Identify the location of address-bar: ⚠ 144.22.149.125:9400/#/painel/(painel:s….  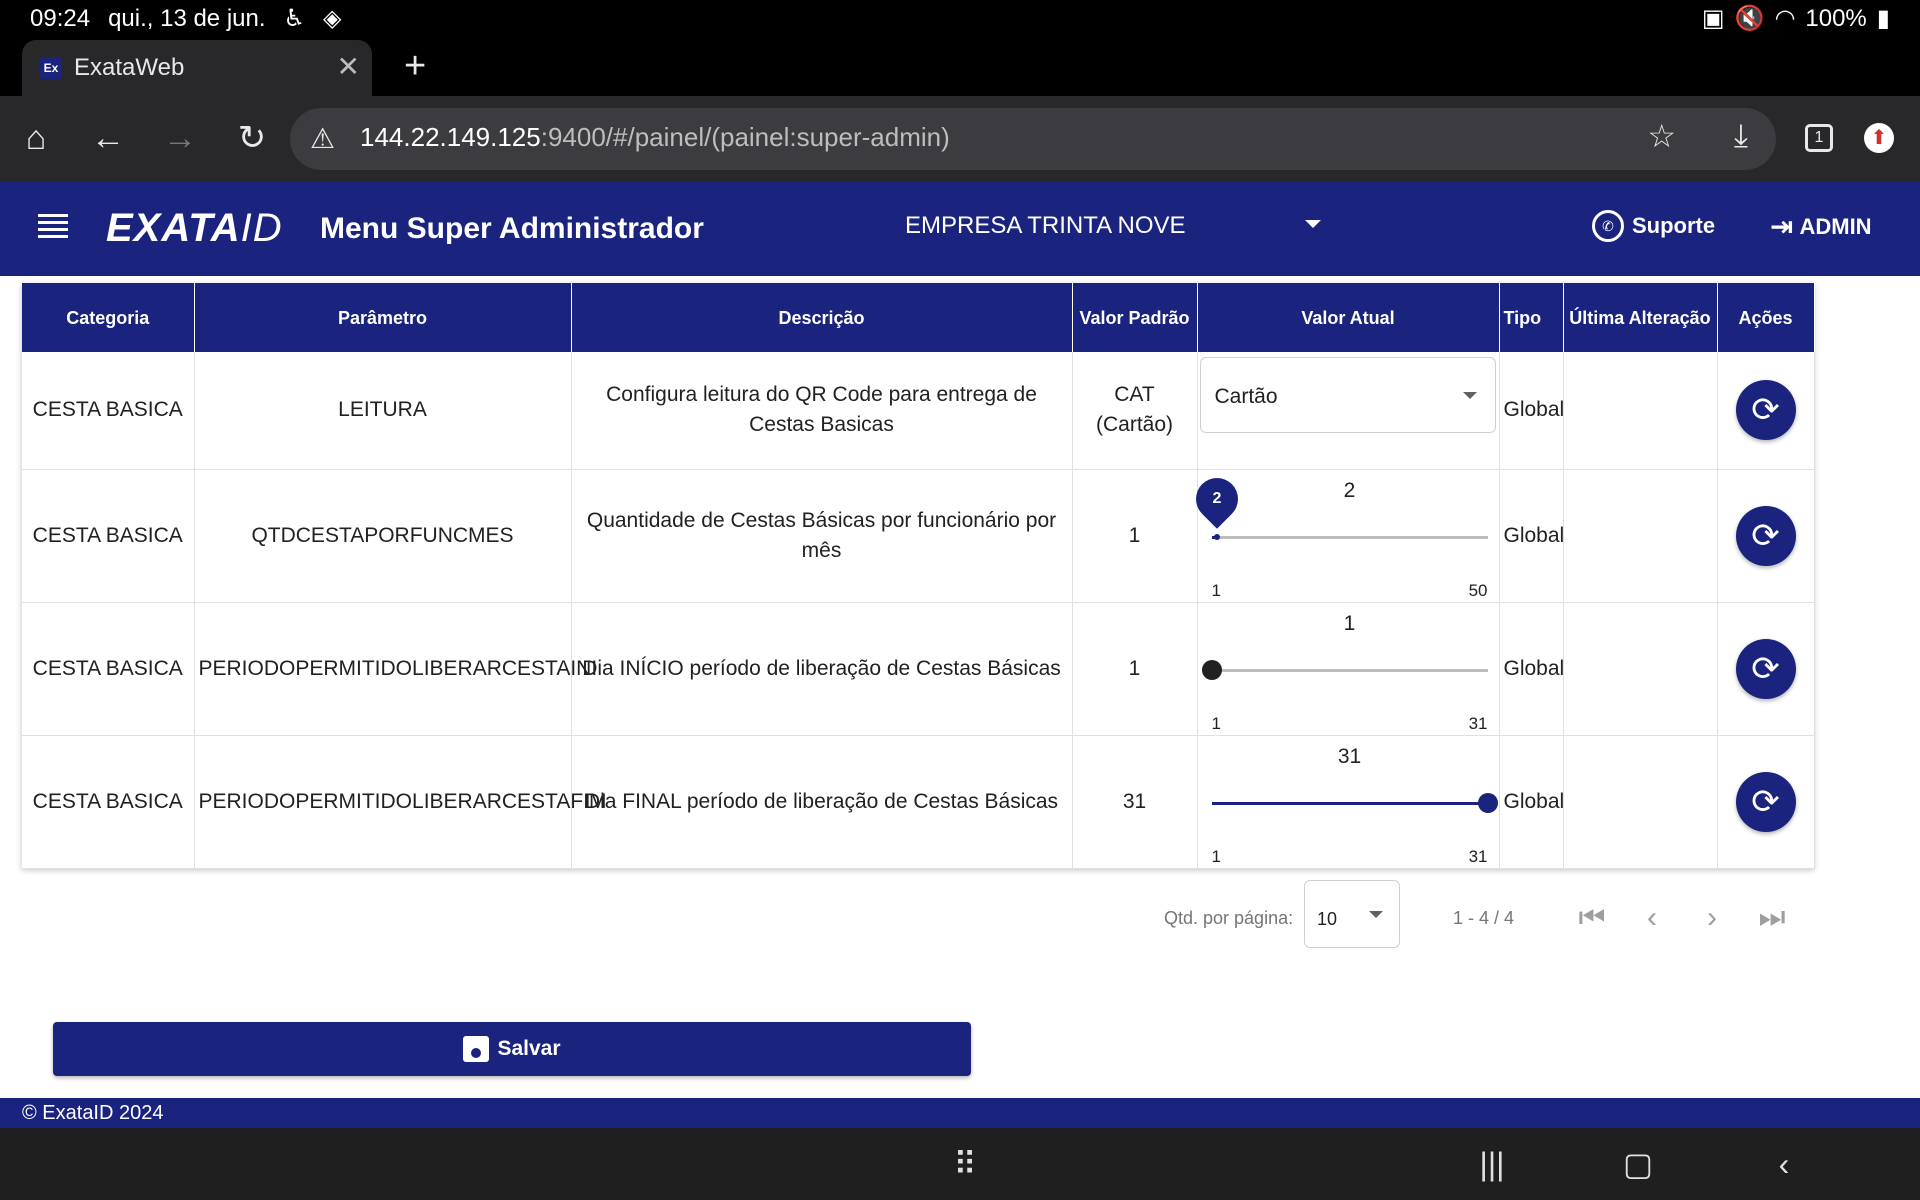
(1033, 139).